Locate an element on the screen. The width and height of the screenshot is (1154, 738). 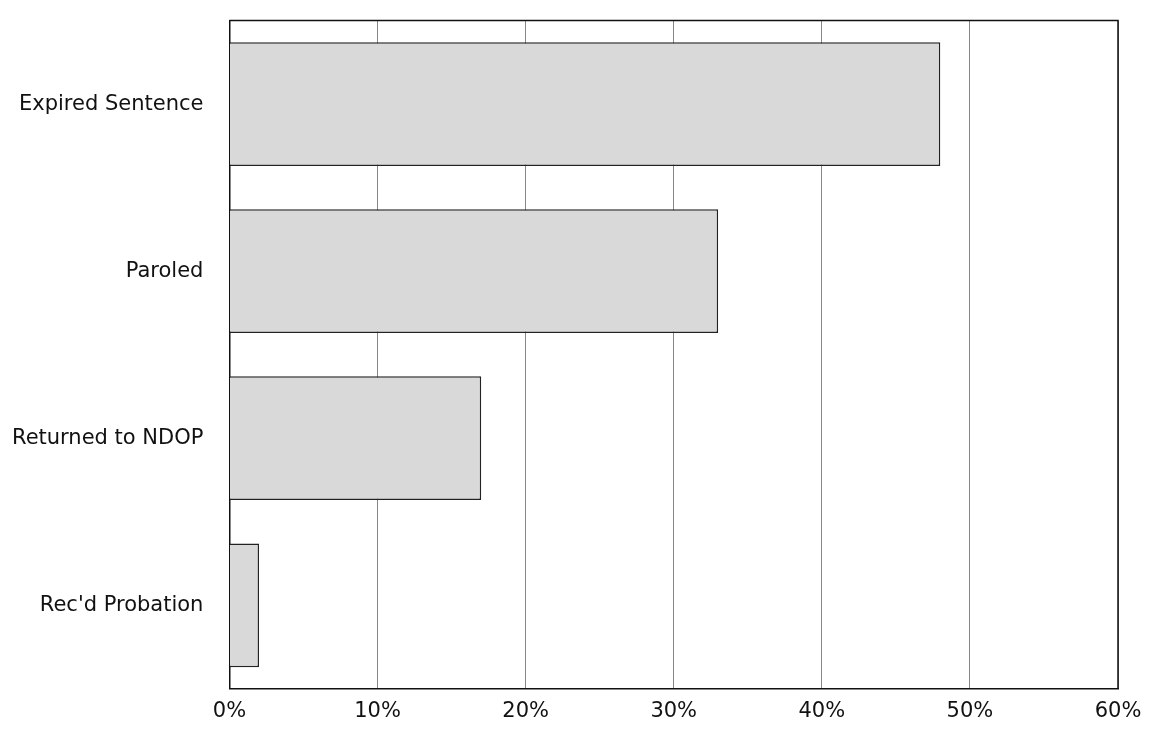
y-tick-label: Expired Sentence is located at coordinates (111, 102).